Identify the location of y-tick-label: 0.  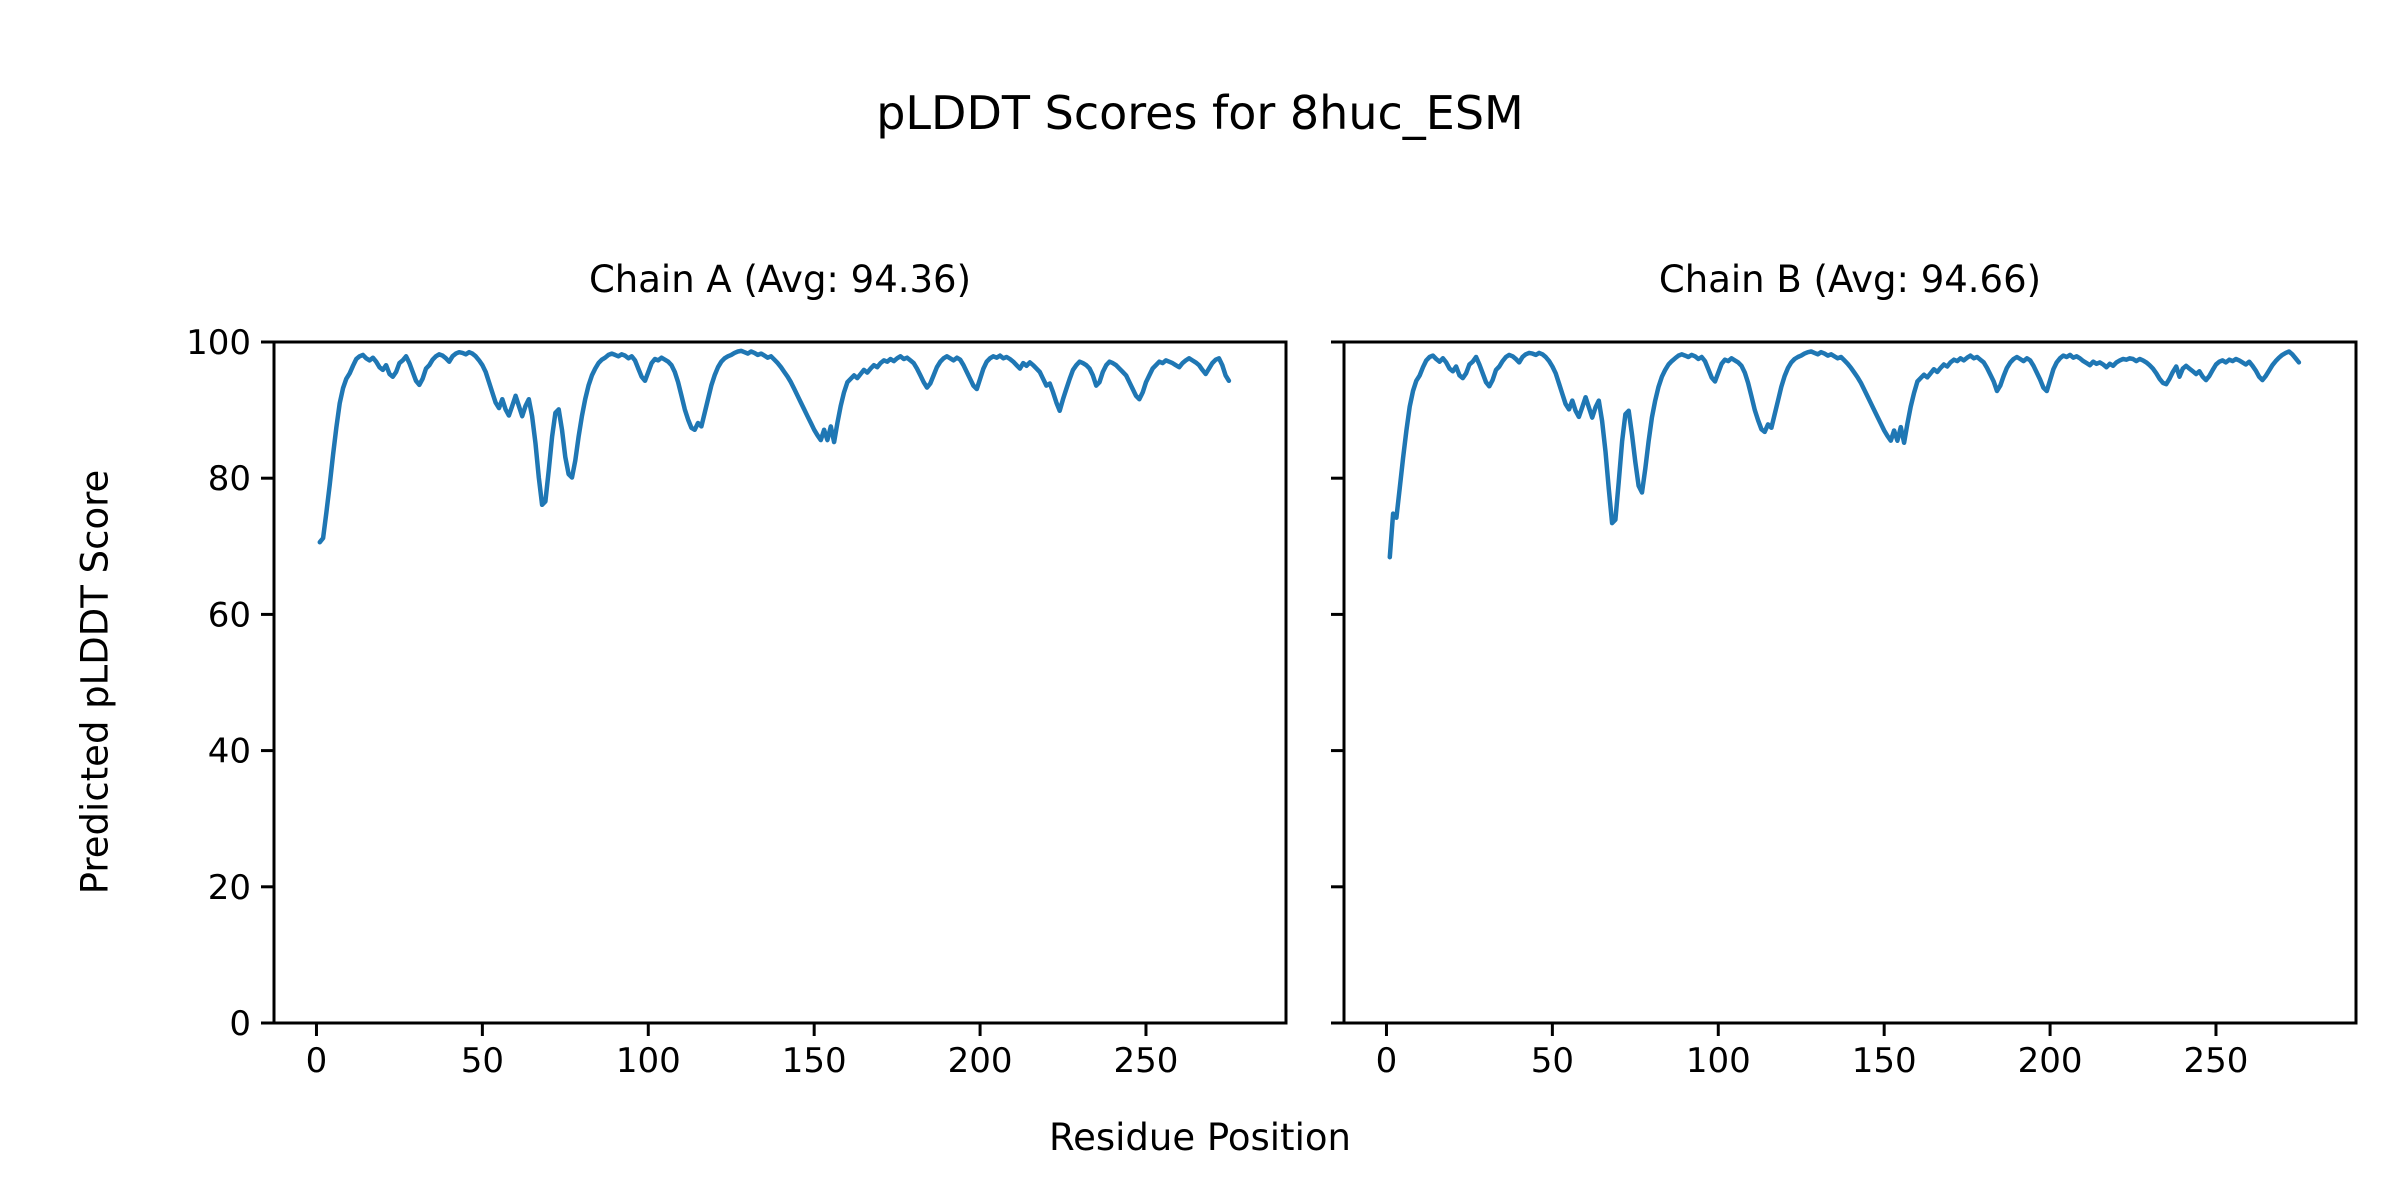
(240, 1024).